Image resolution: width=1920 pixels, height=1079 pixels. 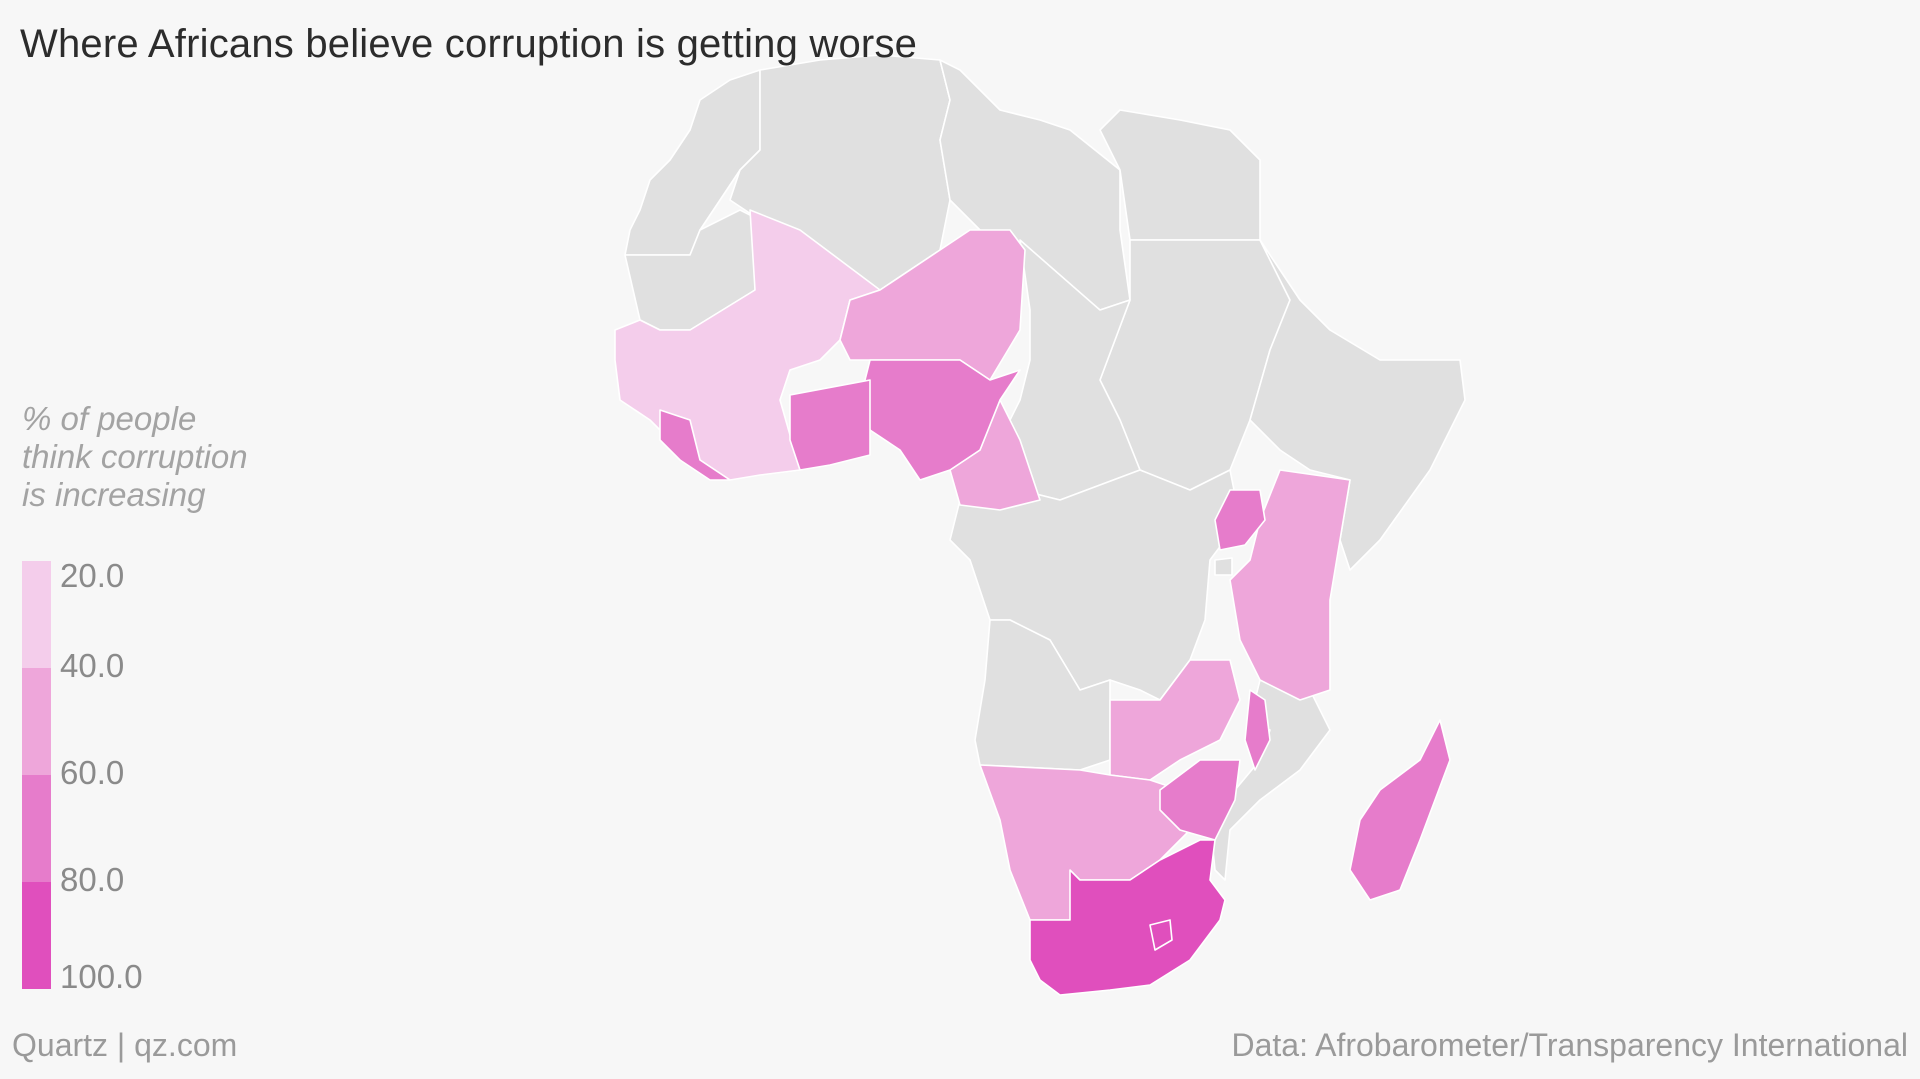 What do you see at coordinates (1200, 800) in the screenshot?
I see `region-zimbabwe` at bounding box center [1200, 800].